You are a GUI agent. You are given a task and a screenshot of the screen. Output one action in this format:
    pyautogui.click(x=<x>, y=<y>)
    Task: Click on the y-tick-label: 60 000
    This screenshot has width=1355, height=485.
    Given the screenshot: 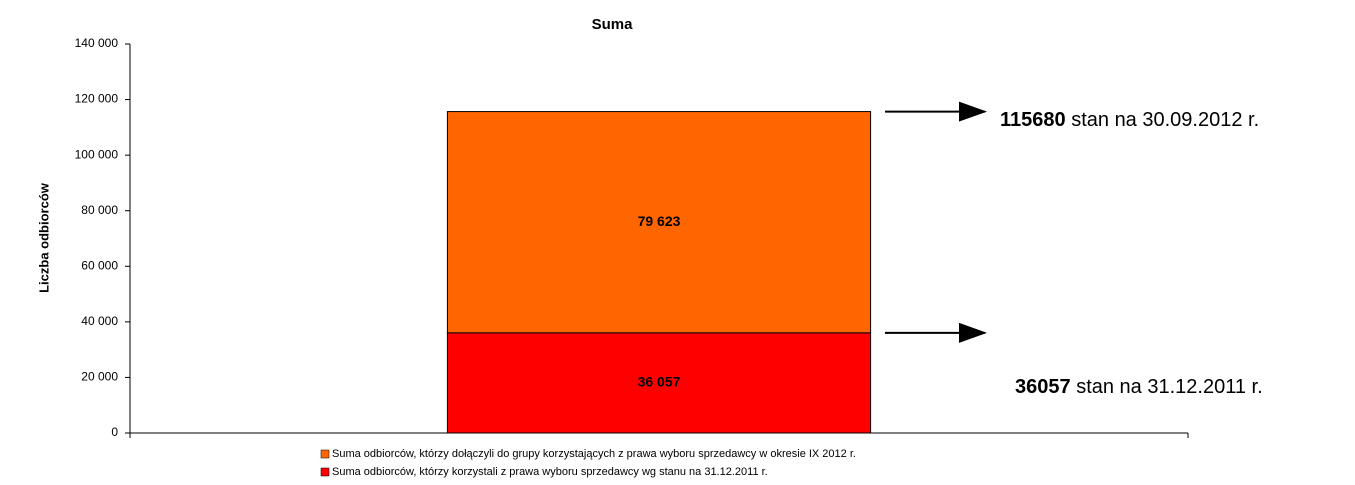 What is the action you would take?
    pyautogui.click(x=99, y=265)
    